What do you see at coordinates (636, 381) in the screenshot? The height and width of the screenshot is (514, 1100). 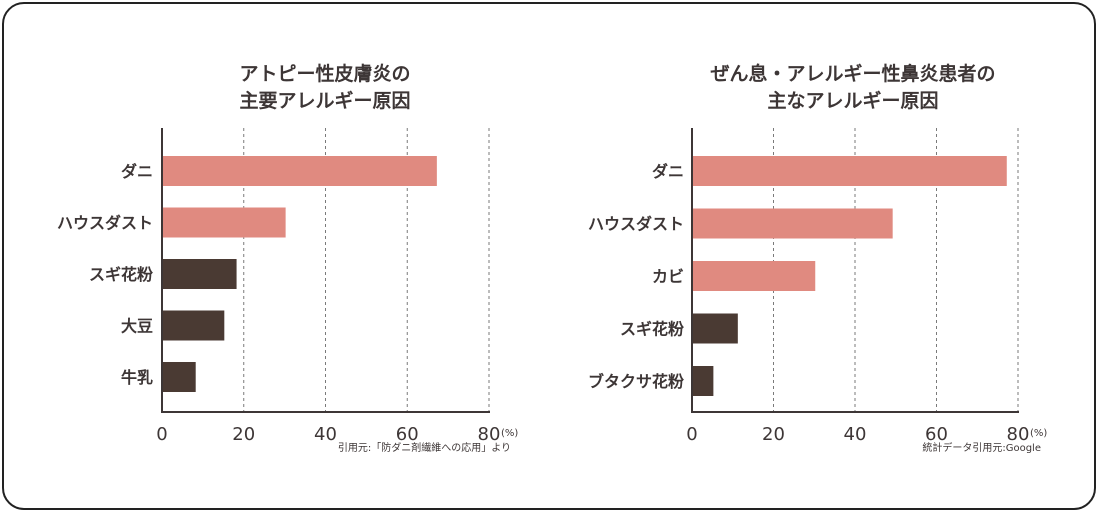 I see `category-label: ブタクサ花粉` at bounding box center [636, 381].